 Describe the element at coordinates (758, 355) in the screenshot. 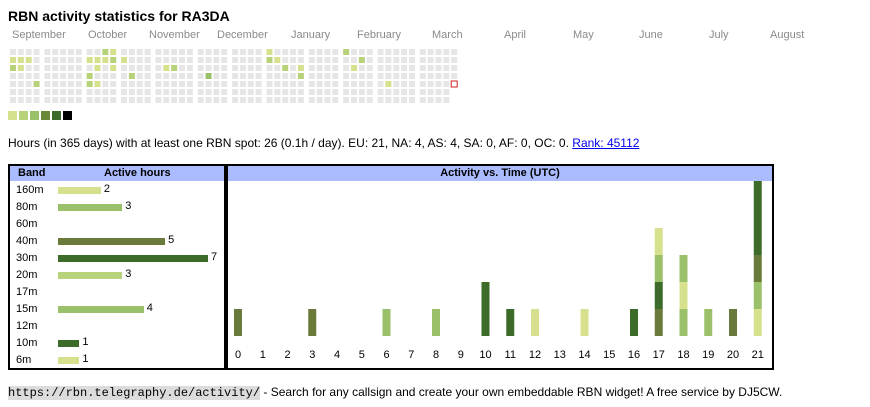

I see `hour-tick-label: 21` at that location.